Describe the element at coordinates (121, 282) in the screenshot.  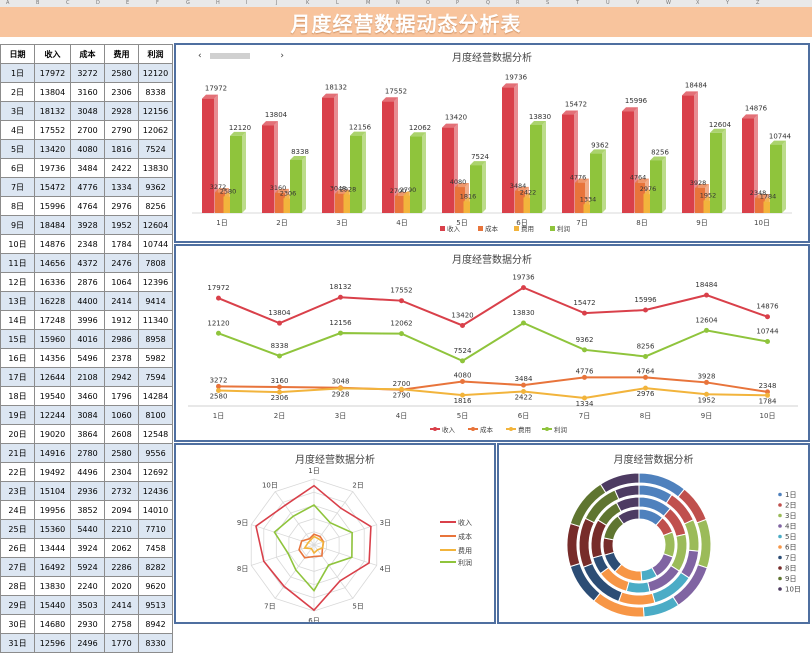
I see `table-cell: 1064` at that location.